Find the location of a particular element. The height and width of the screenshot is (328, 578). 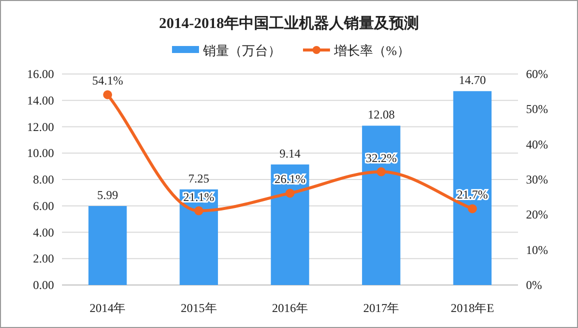

data-label: 14.70 is located at coordinates (472, 80).